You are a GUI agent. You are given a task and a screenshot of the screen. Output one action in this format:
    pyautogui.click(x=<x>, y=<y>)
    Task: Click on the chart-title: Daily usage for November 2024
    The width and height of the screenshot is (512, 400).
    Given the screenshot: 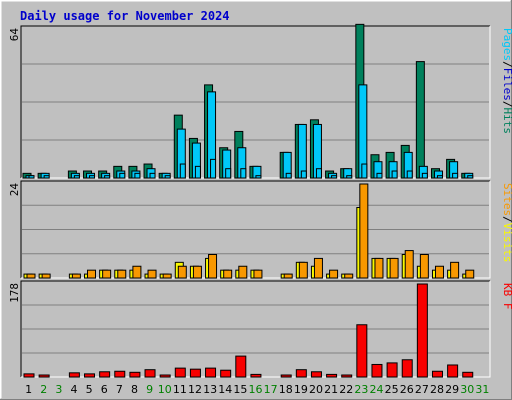 What is the action you would take?
    pyautogui.click(x=125, y=16)
    